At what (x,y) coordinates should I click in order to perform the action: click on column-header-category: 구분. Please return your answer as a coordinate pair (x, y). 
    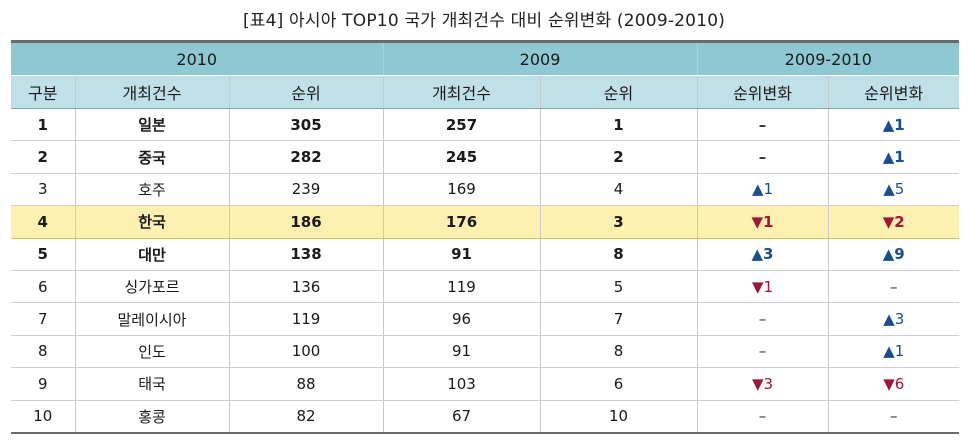
    Looking at the image, I should click on (43, 92).